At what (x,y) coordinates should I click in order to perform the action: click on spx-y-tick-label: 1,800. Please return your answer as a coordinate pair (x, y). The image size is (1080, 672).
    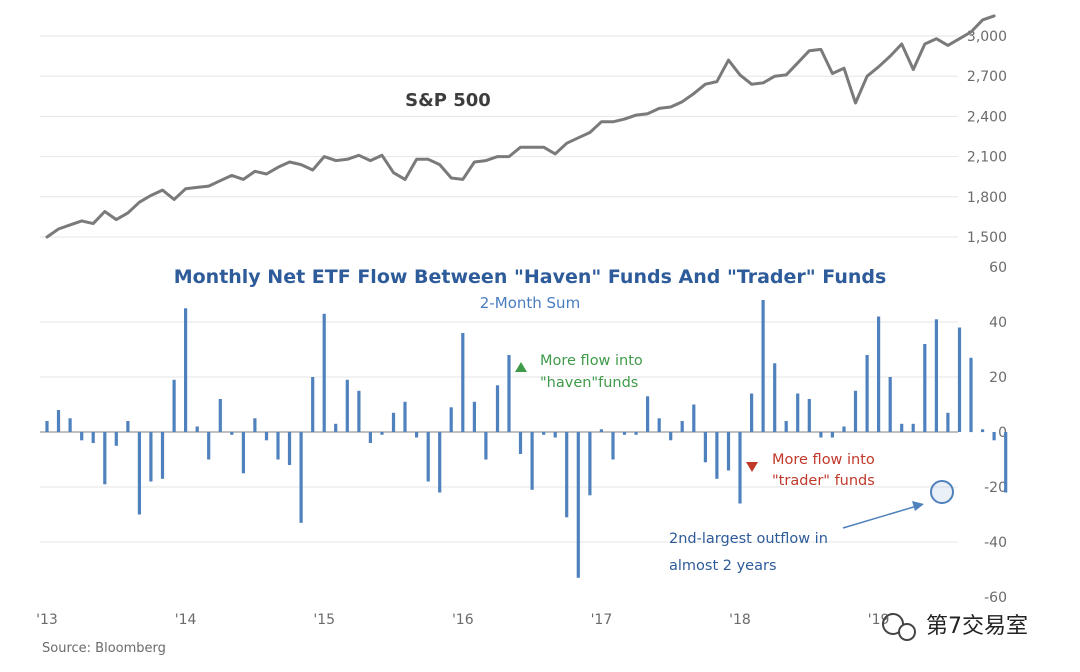
    Looking at the image, I should click on (987, 198).